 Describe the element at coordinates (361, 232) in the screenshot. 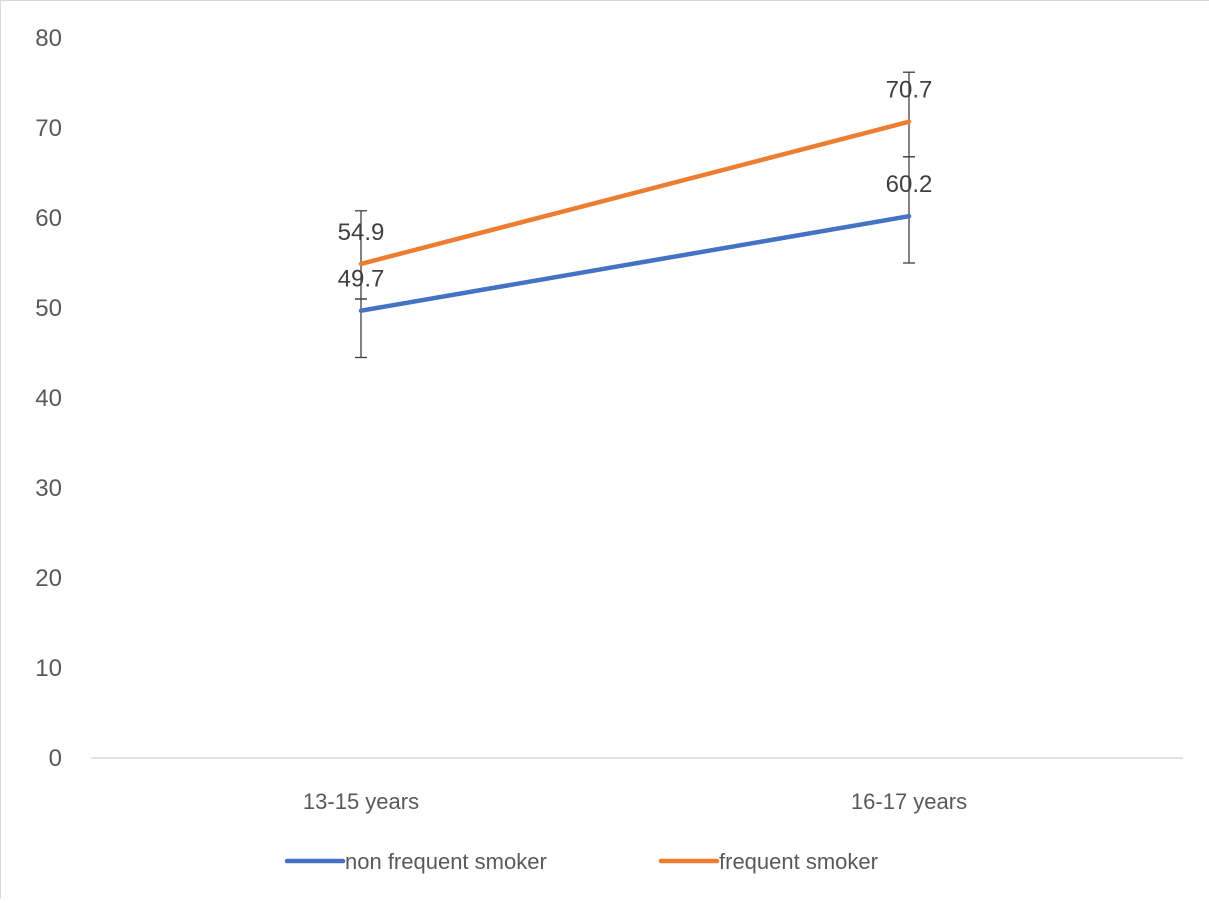

I see `data-label: 54.9` at that location.